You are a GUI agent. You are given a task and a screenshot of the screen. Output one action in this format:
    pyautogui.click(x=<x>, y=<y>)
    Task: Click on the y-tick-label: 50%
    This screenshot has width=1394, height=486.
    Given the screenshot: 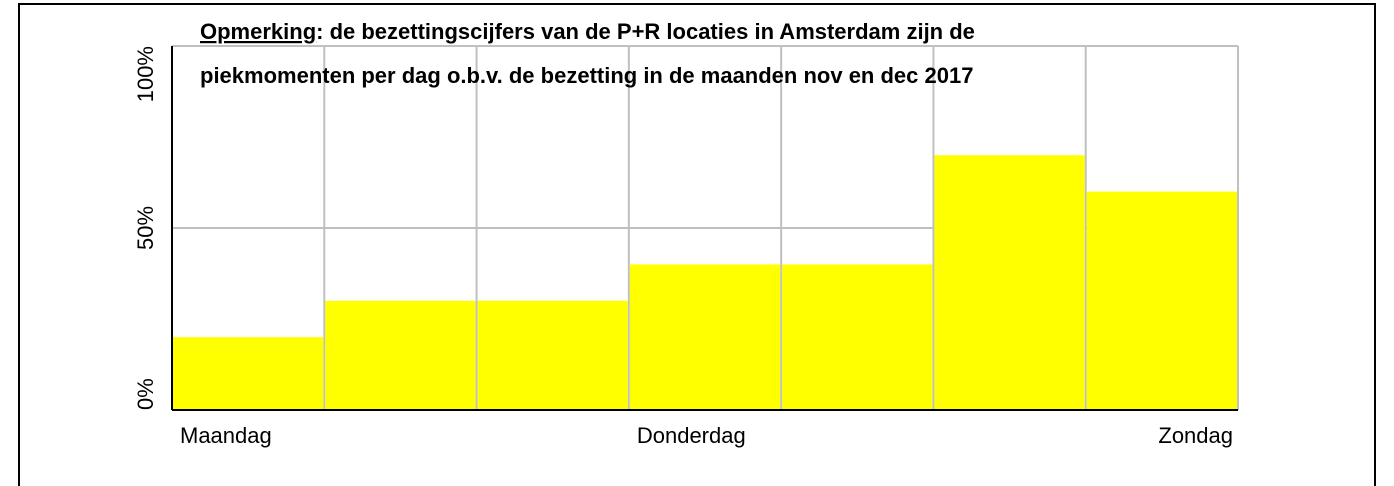 What is the action you would take?
    pyautogui.click(x=145, y=228)
    